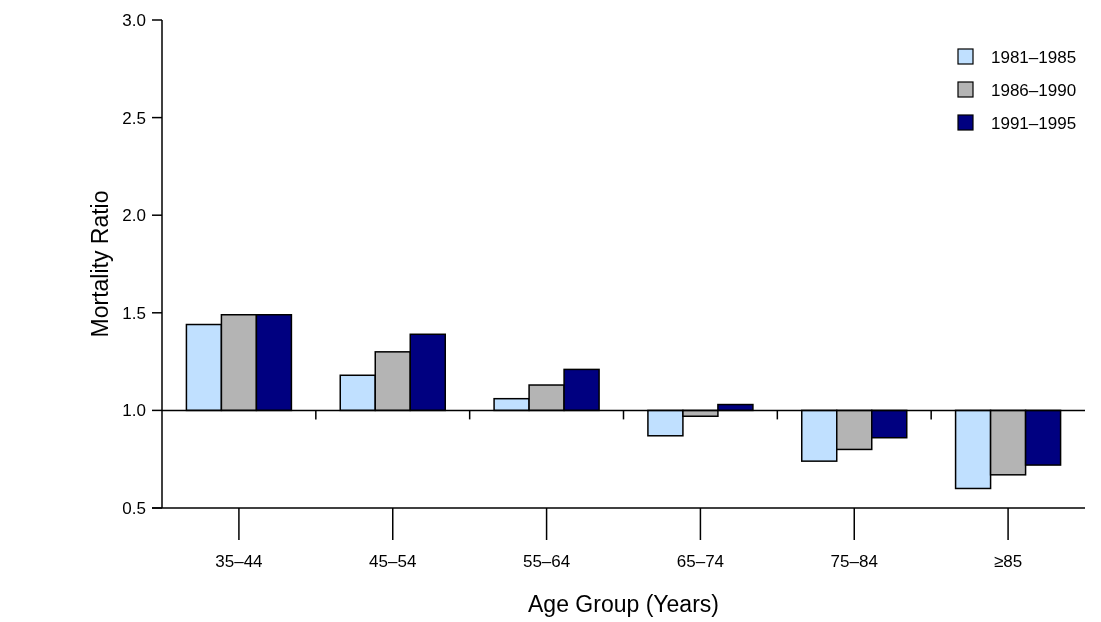  Describe the element at coordinates (854, 561) in the screenshot. I see `x-tick-label: 75–84` at that location.